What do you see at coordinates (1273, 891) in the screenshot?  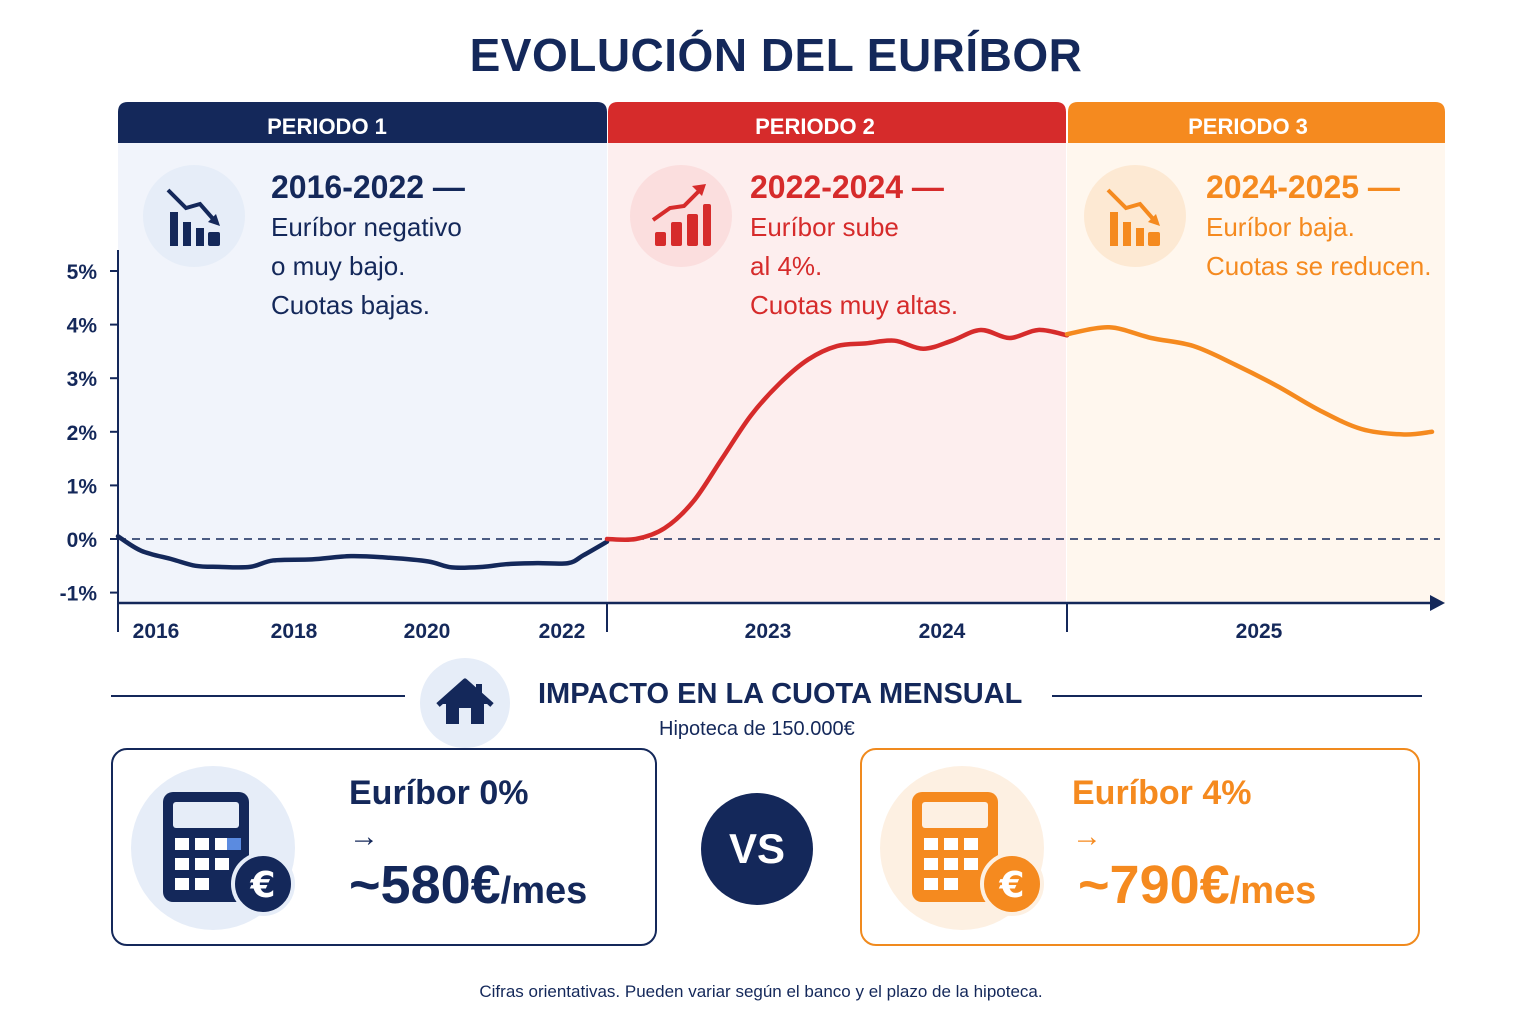 I see `card-right-unit: /mes` at bounding box center [1273, 891].